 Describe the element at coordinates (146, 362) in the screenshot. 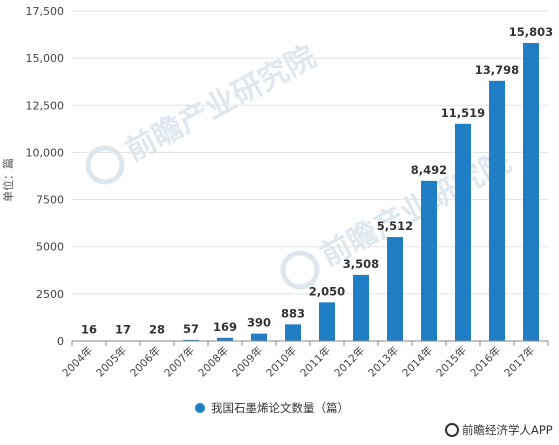

I see `x-tick-label: 2006年` at that location.